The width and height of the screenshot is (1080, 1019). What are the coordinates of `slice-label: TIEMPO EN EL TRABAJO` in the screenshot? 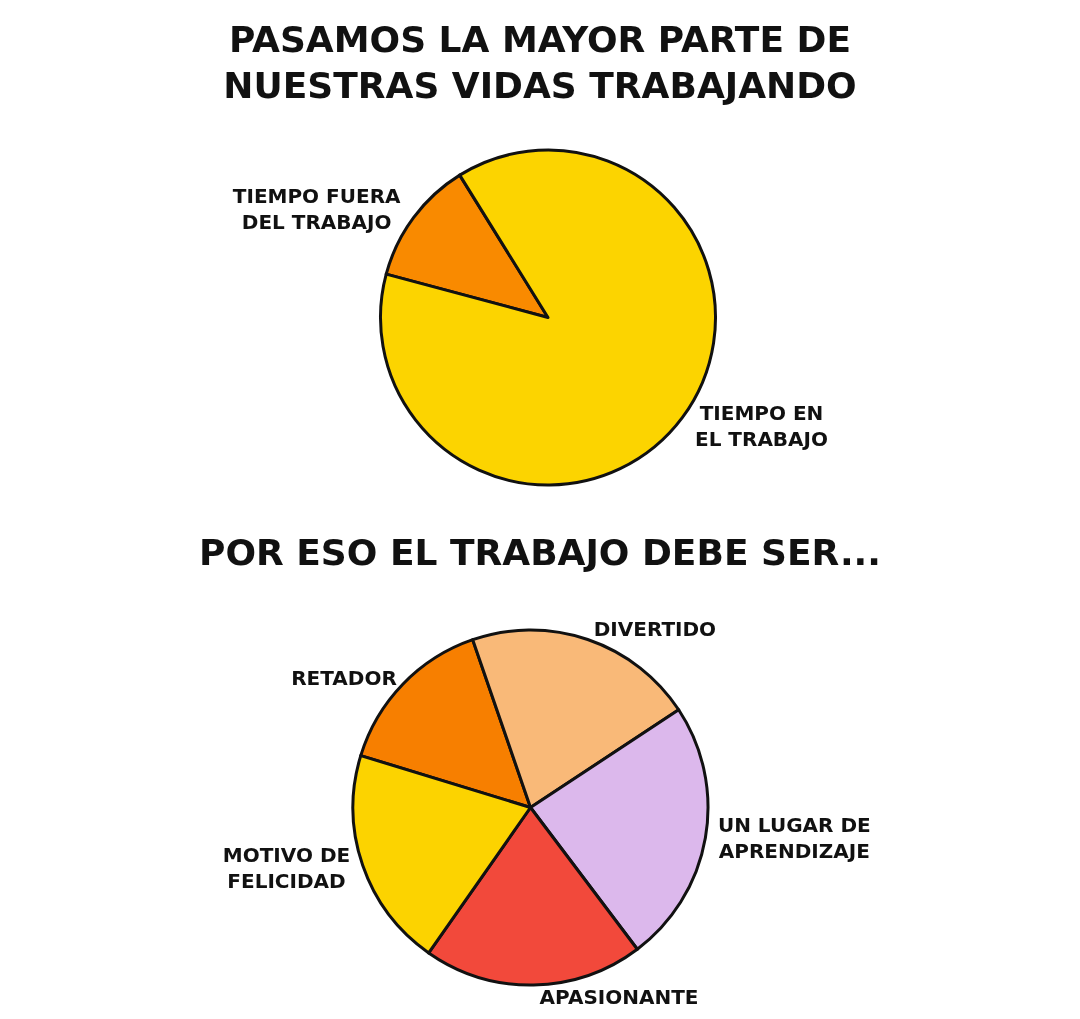 It's located at (761, 426).